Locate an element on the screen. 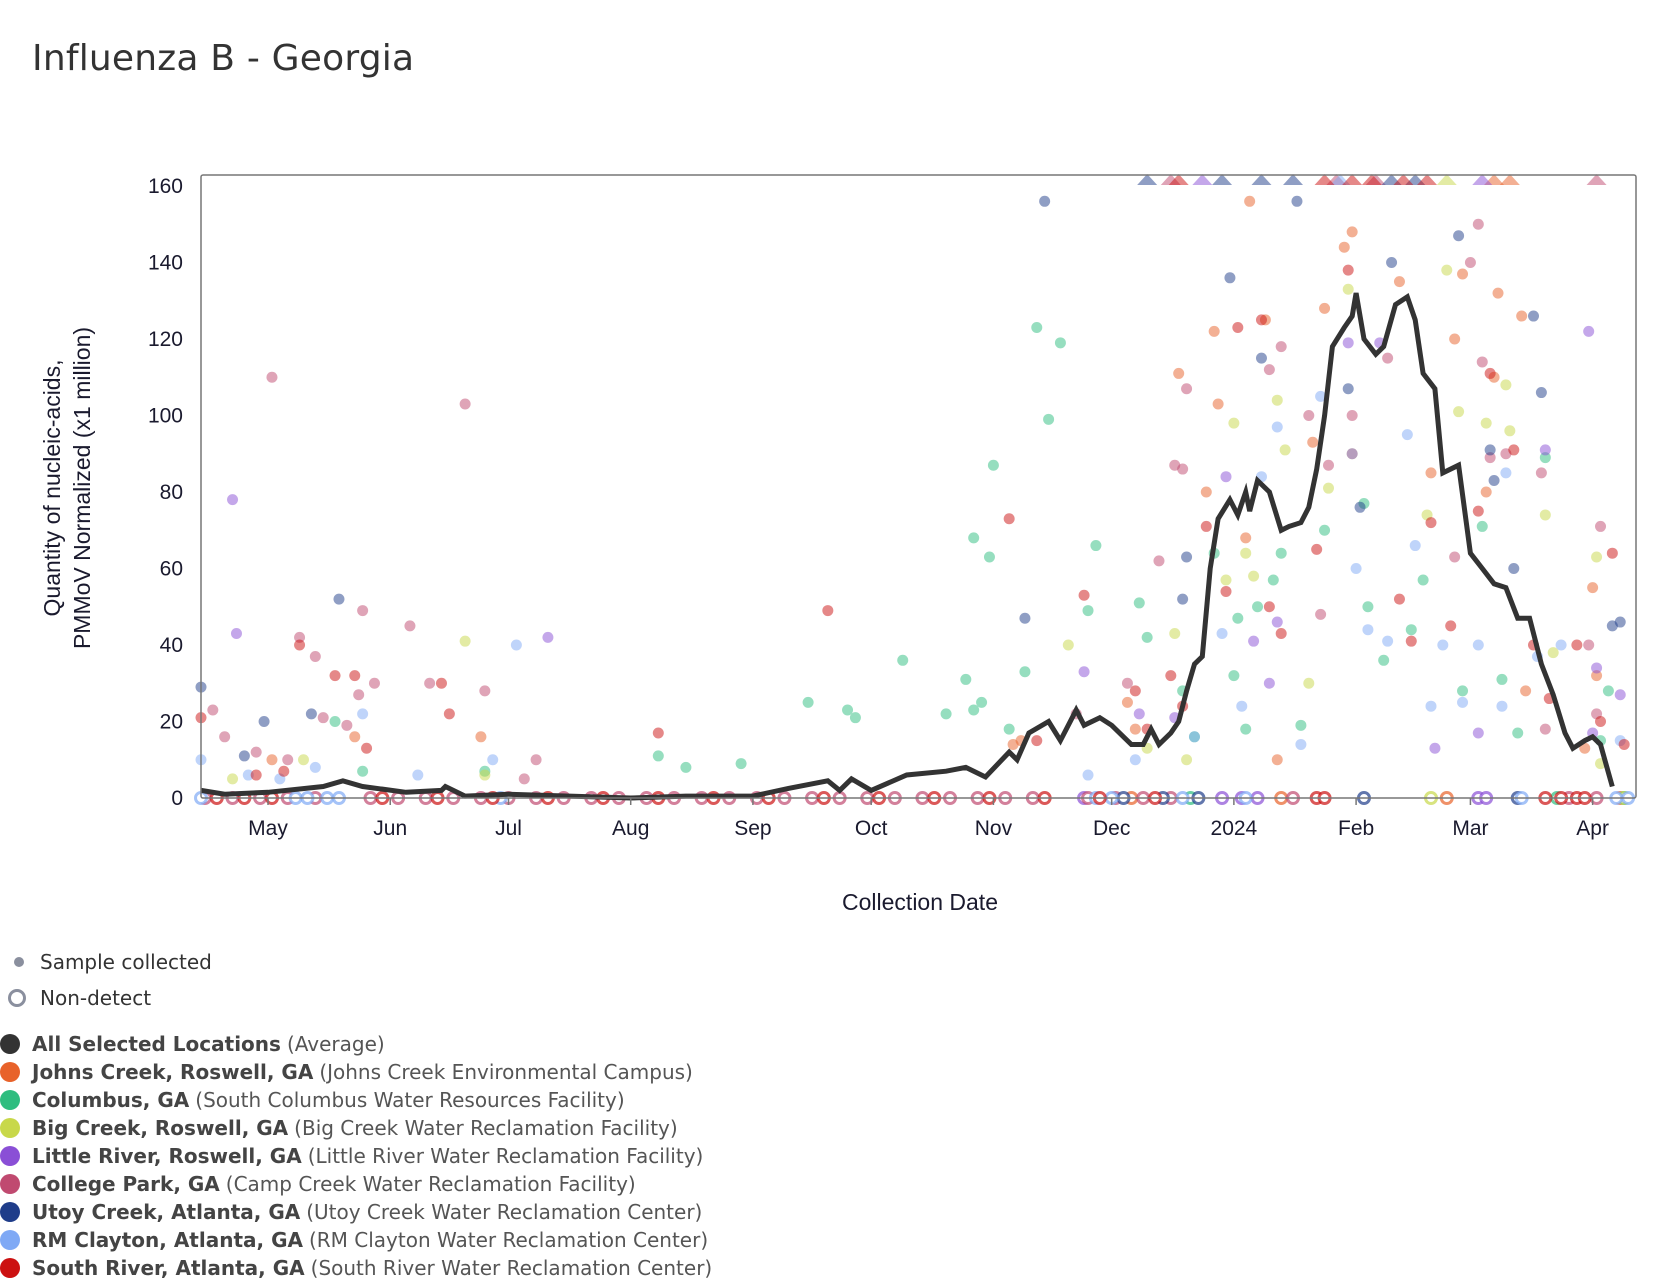  x-tick-label: Nov is located at coordinates (994, 828).